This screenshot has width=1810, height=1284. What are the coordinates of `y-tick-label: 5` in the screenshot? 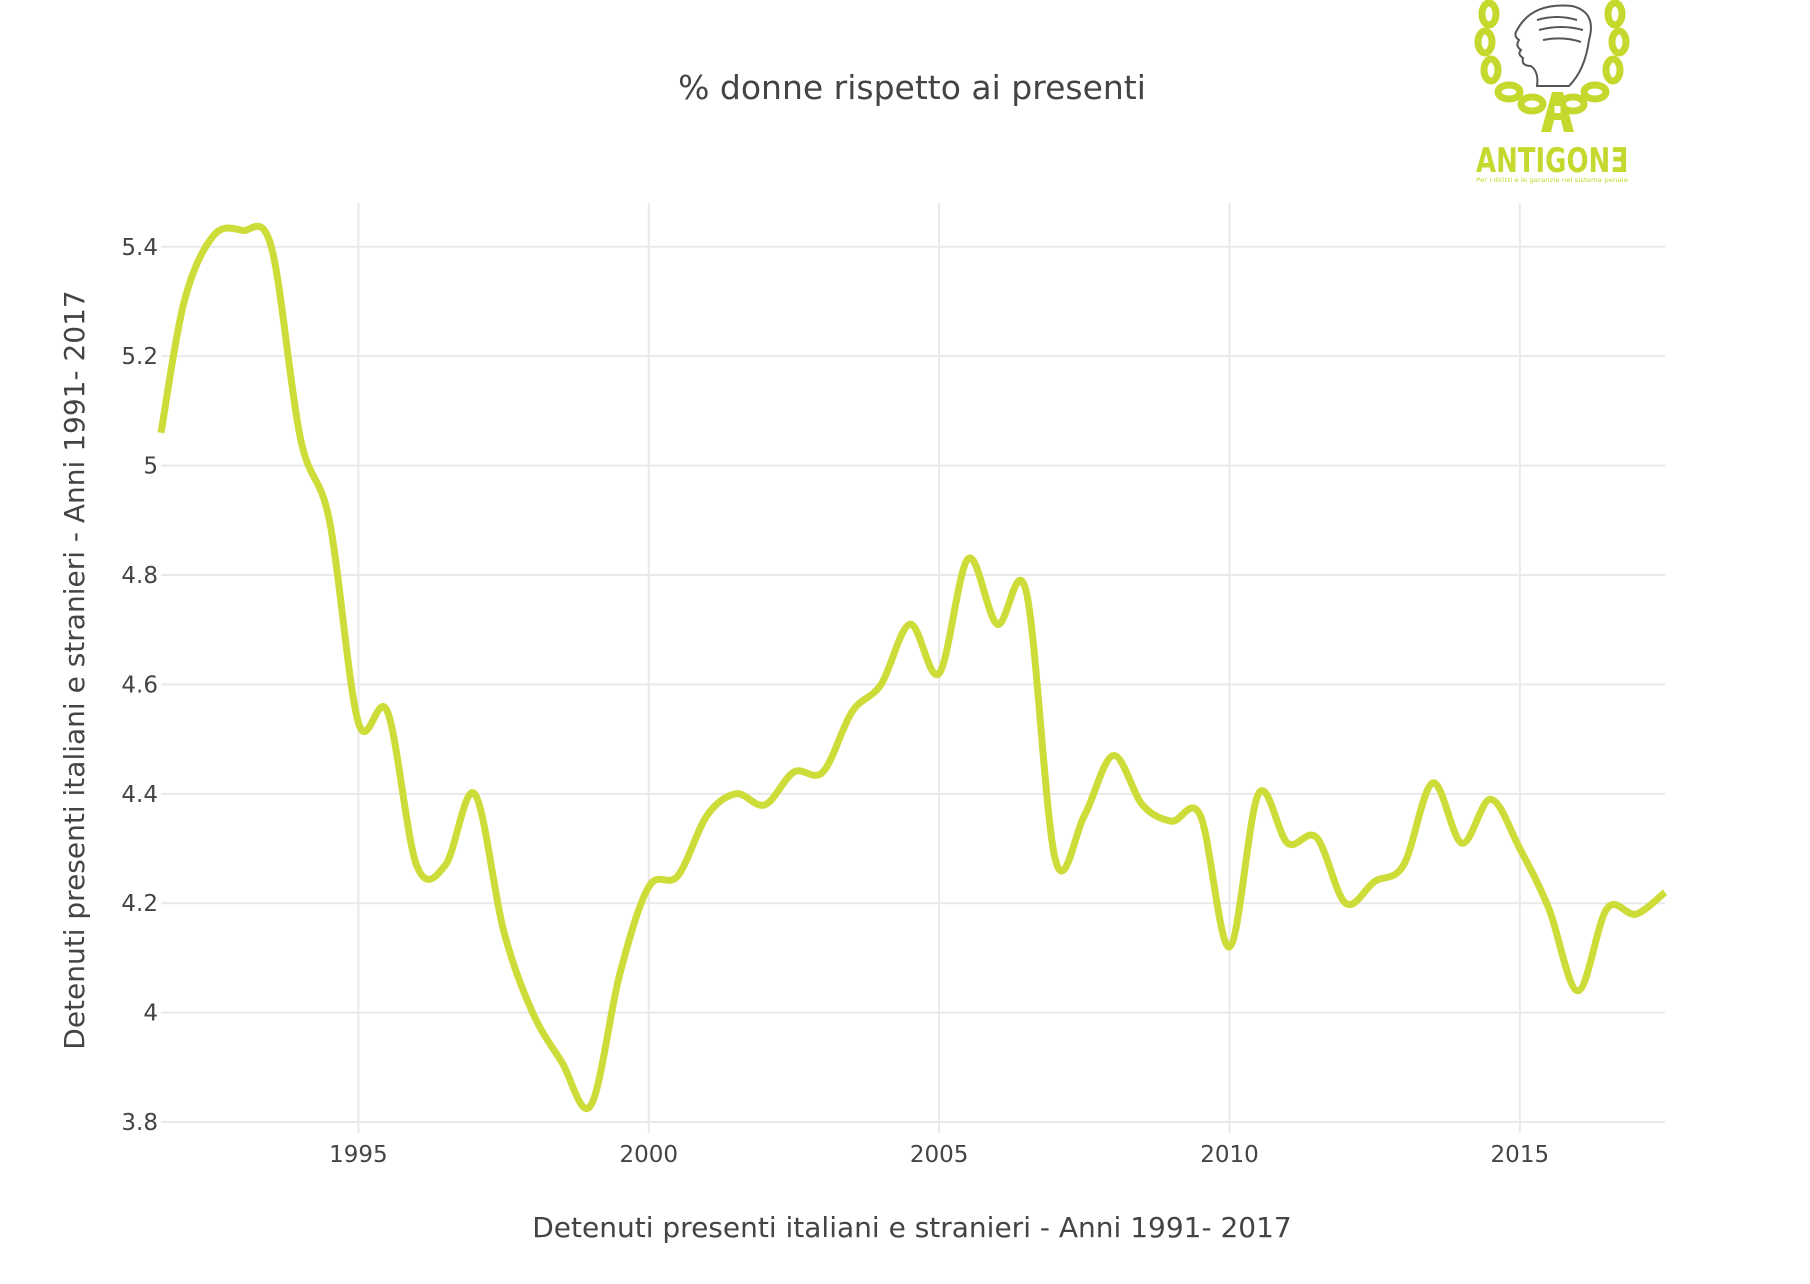 It's located at (150, 467).